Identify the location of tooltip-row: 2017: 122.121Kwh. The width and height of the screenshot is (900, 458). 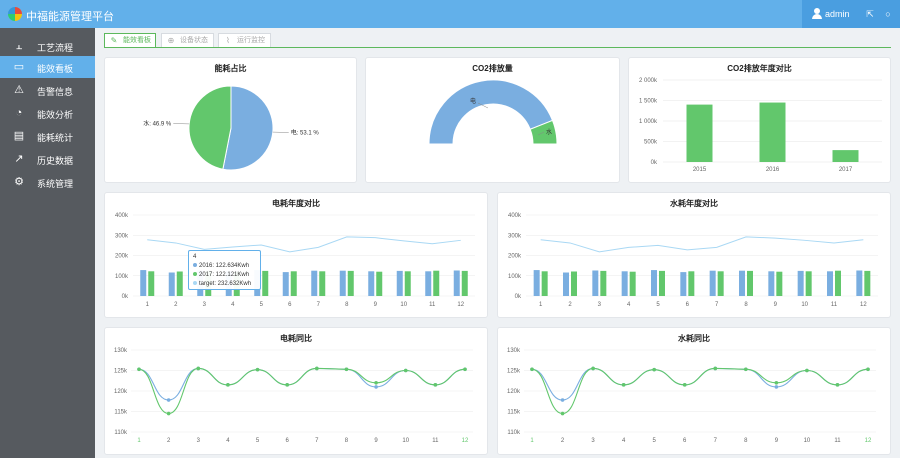
(224, 275).